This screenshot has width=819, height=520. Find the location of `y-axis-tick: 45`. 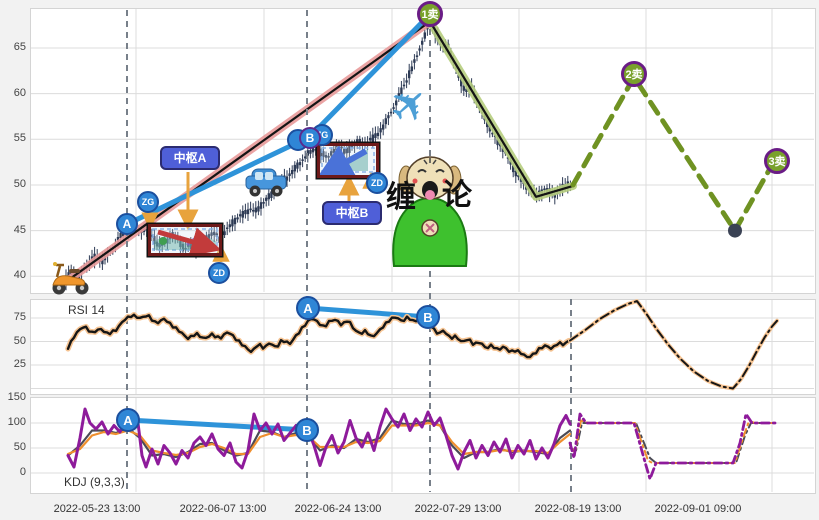

y-axis-tick: 45 is located at coordinates (19, 229).